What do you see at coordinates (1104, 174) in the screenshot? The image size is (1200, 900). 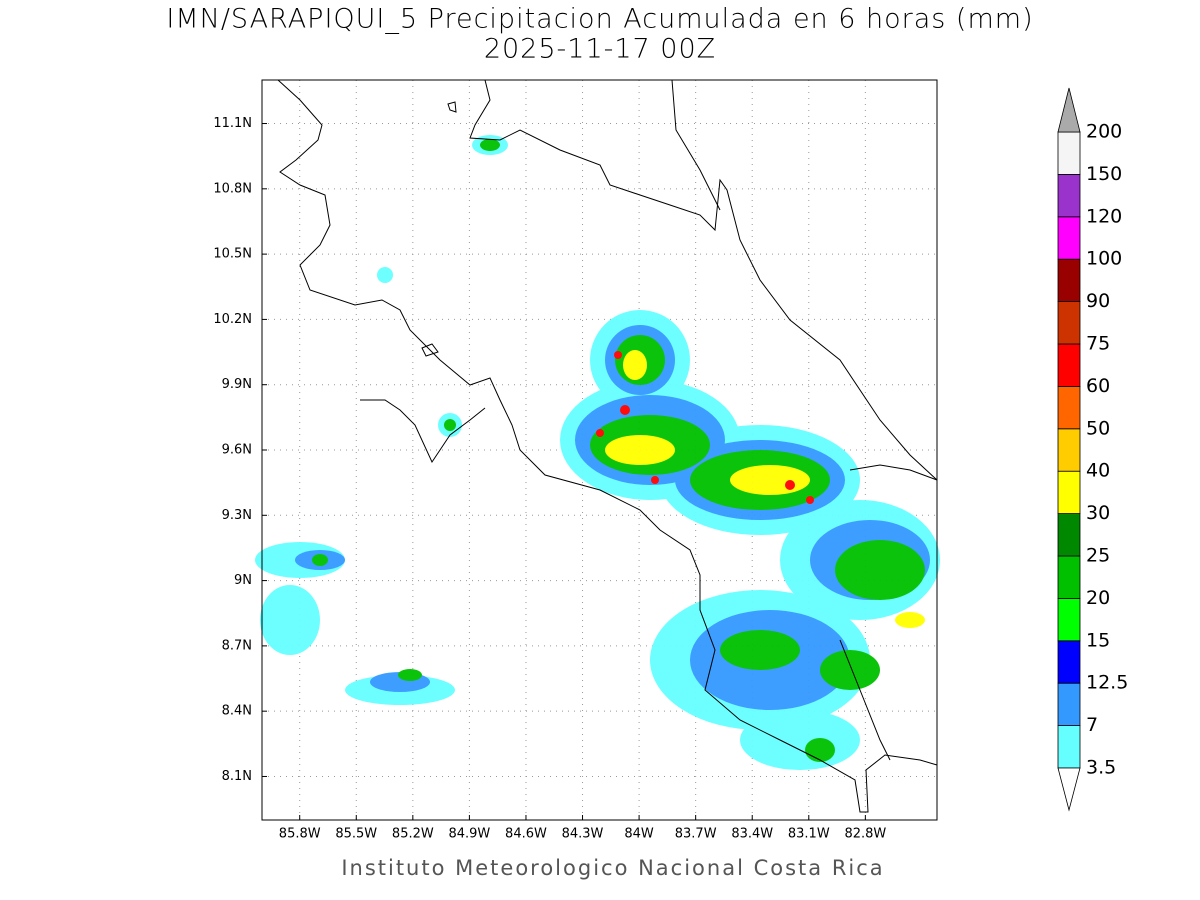 I see `colorbar-label: 150` at bounding box center [1104, 174].